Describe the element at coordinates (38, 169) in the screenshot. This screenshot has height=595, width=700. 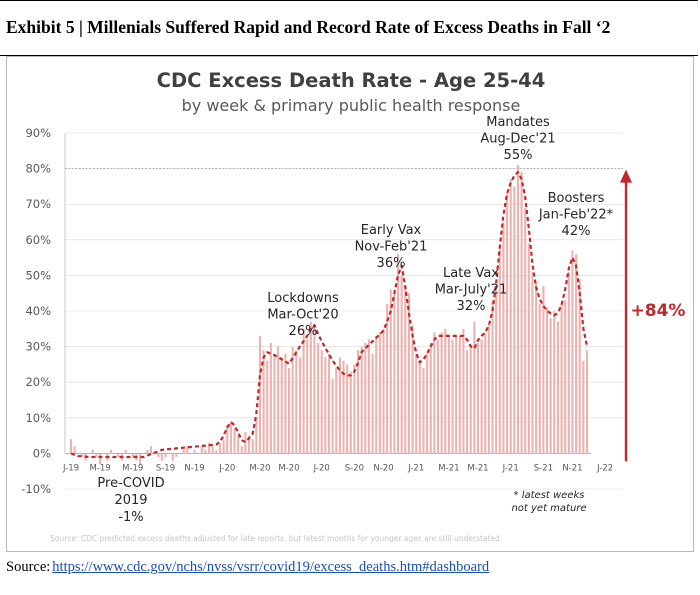
I see `y-tick-label: 80%` at that location.